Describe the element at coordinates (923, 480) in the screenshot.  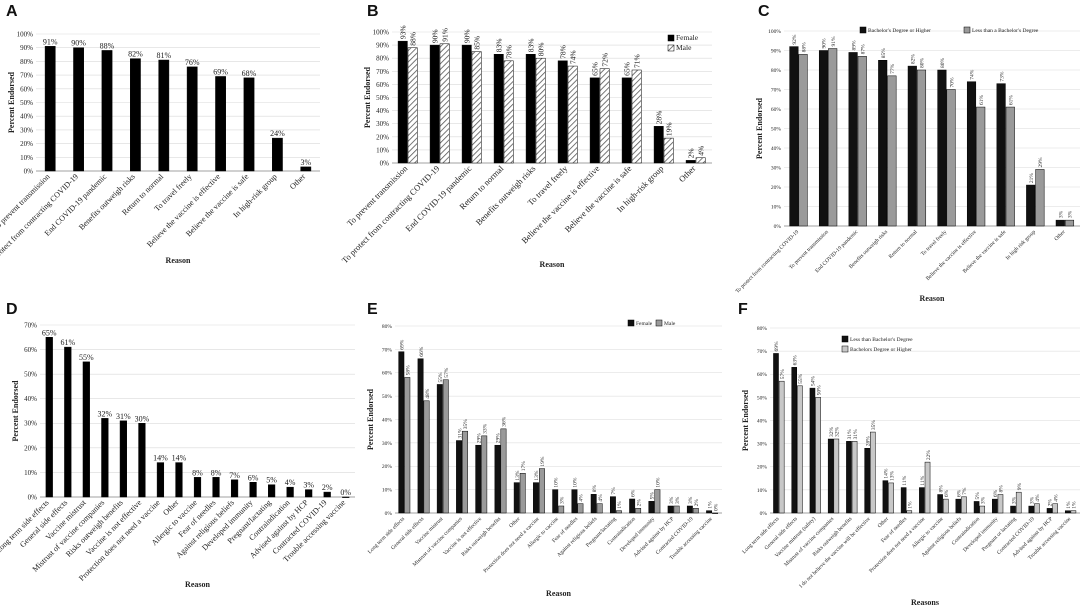
I see `data-label: 11%` at that location.